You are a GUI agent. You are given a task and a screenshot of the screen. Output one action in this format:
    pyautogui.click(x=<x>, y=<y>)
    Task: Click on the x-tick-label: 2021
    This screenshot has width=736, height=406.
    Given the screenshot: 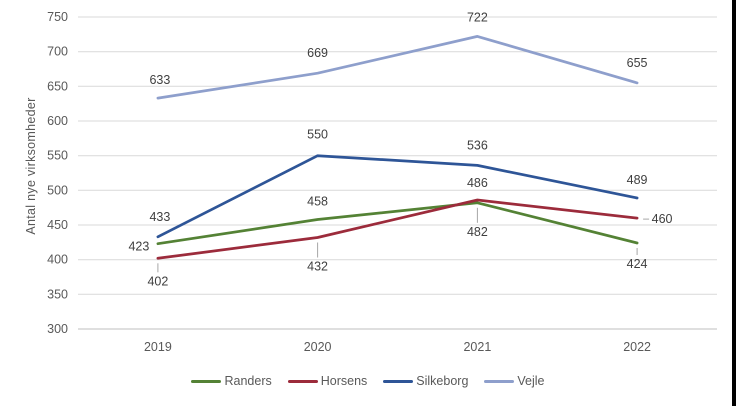 What is the action you would take?
    pyautogui.click(x=477, y=347)
    